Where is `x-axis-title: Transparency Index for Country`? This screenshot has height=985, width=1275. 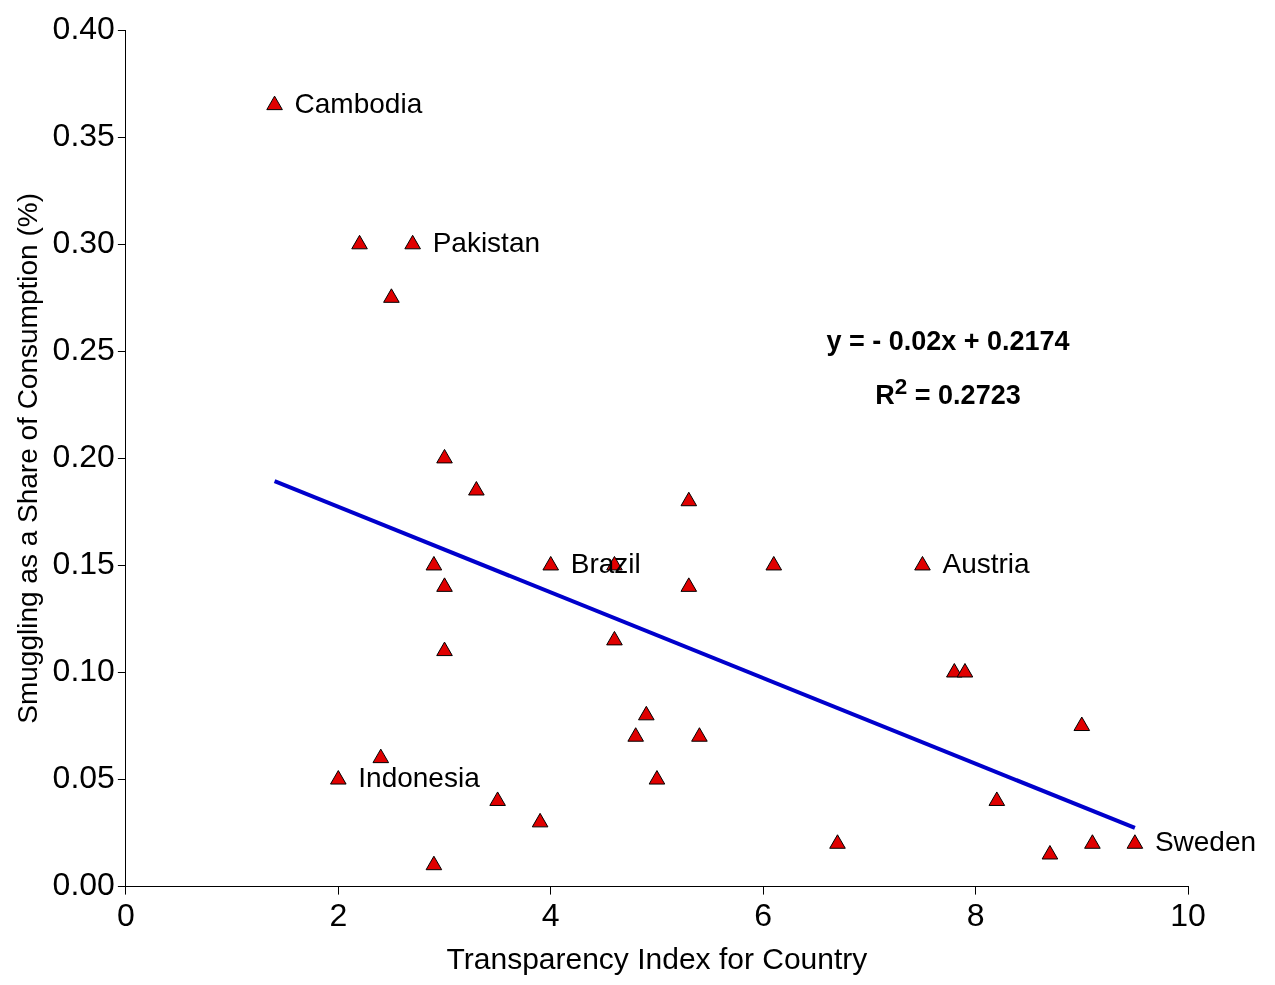
x-axis-title: Transparency Index for Country is located at coordinates (657, 959).